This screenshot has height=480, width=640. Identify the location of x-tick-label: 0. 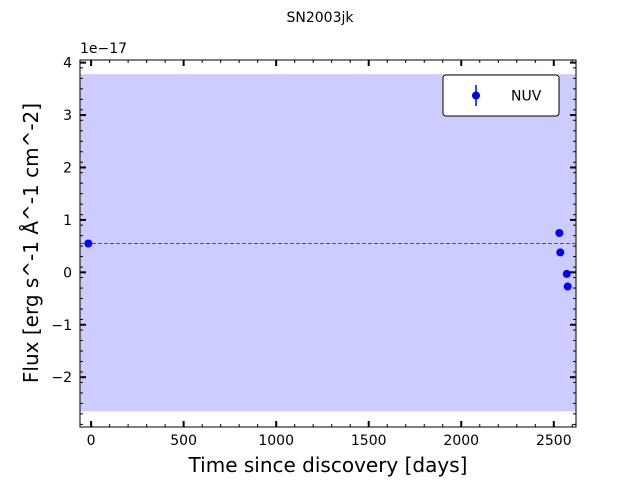
(91, 441).